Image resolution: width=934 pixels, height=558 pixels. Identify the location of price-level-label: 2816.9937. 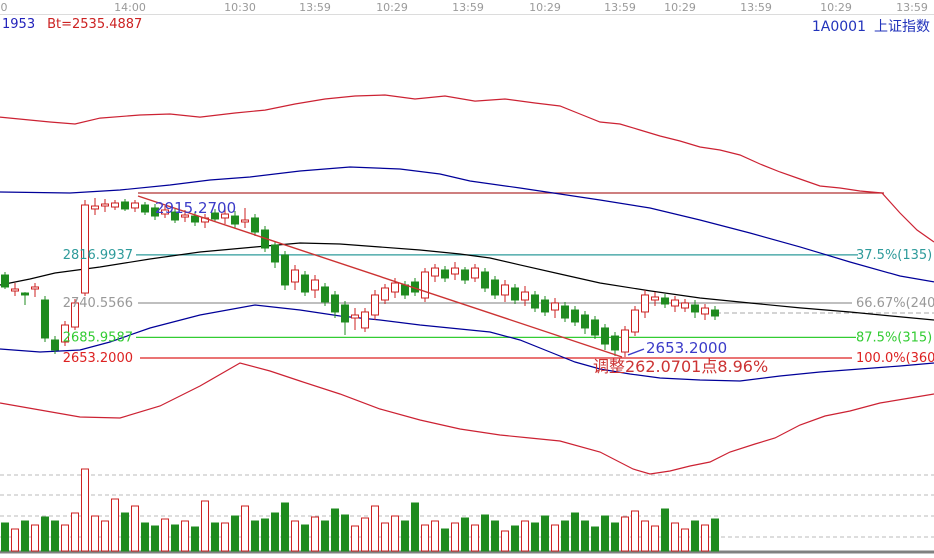
(98, 255).